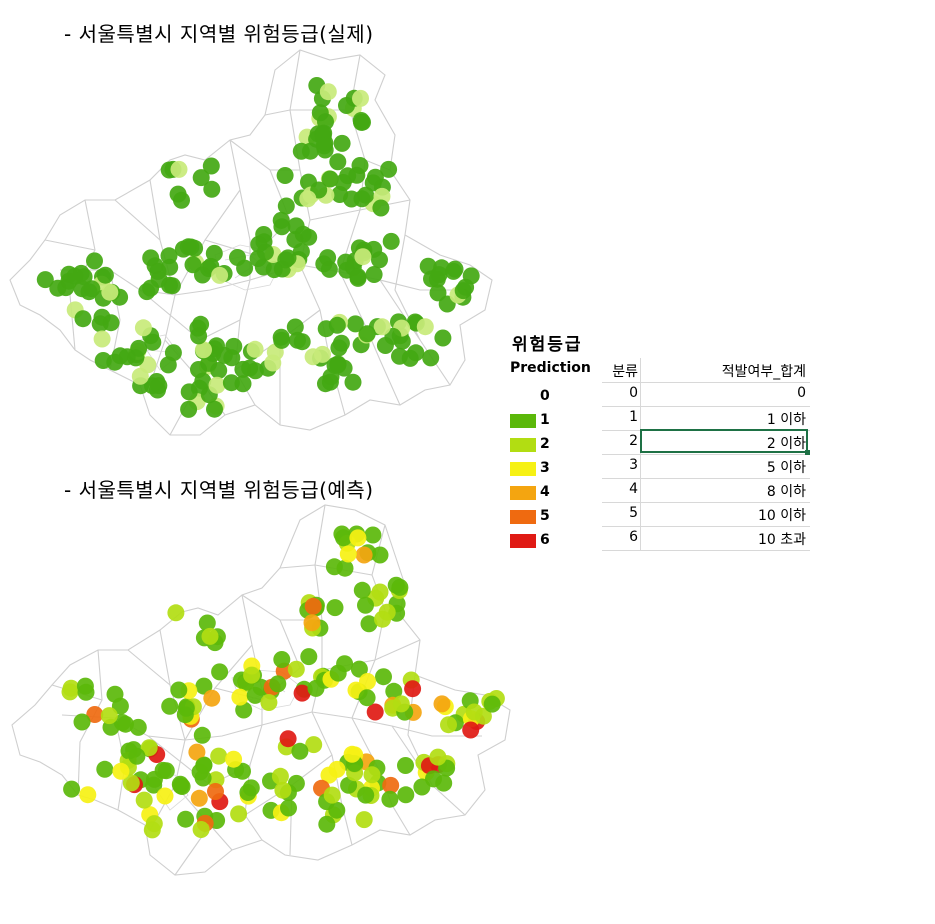  I want to click on table-row: 2 2 이하, so click(706, 442).